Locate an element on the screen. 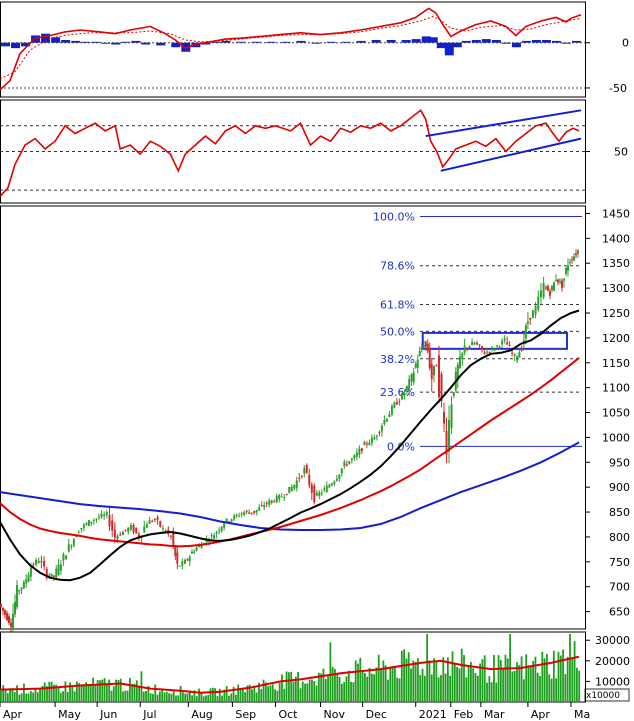 The height and width of the screenshot is (721, 634). x-axis-month-label: Ma is located at coordinates (582, 714).